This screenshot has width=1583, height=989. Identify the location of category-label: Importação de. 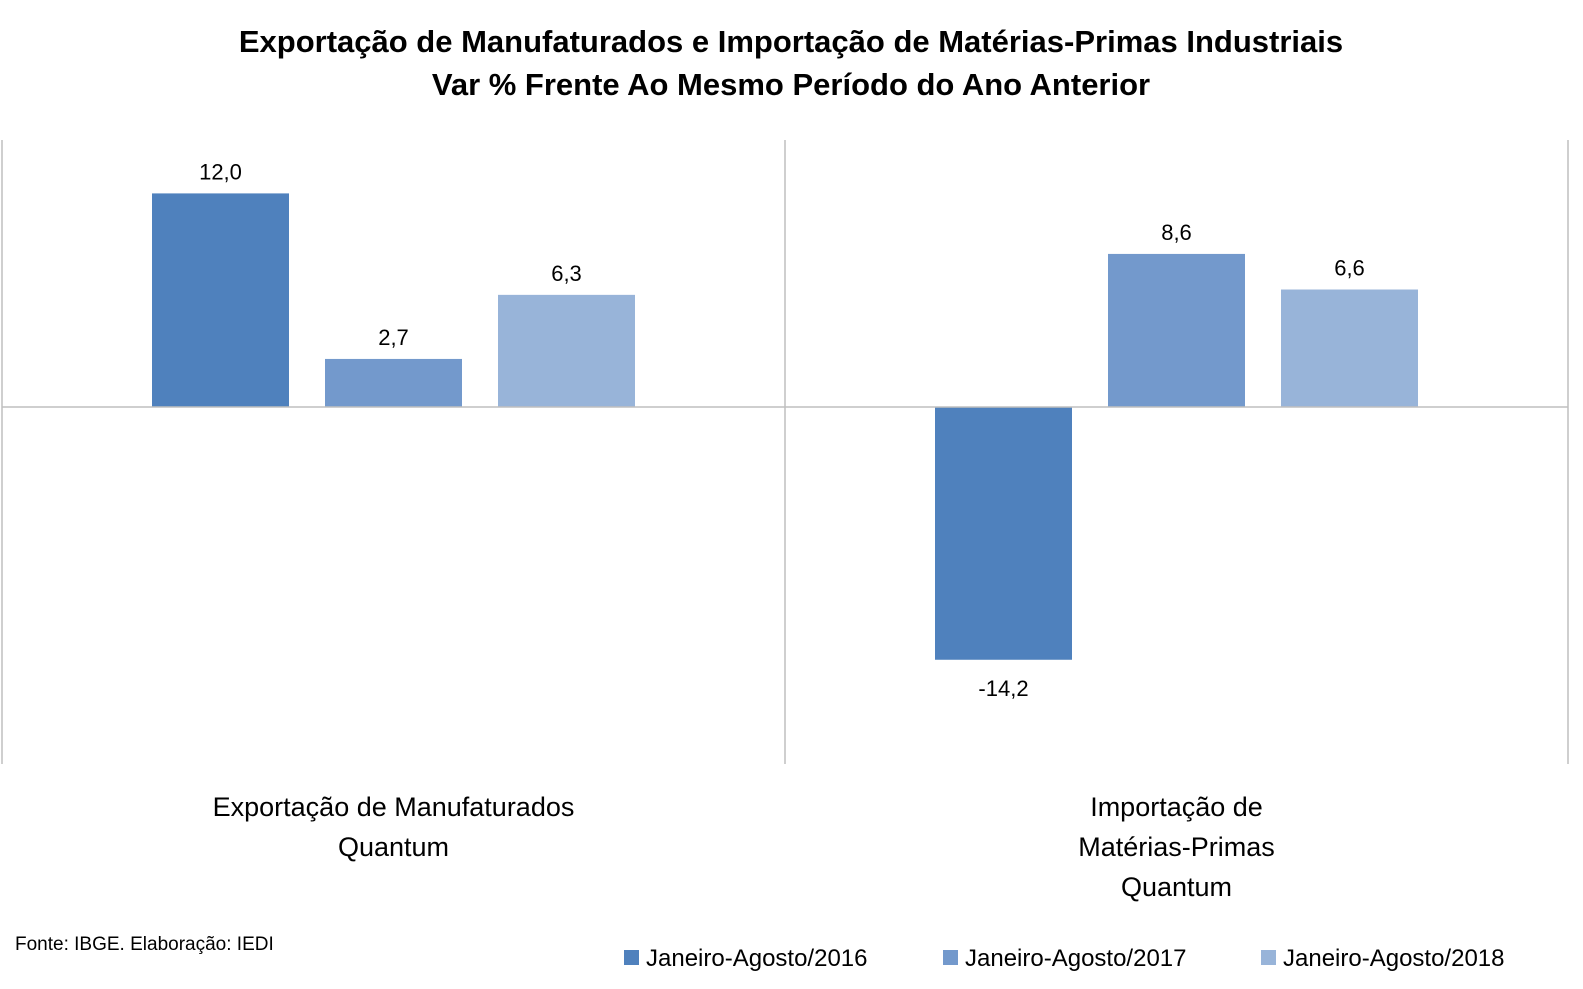
(1176, 807).